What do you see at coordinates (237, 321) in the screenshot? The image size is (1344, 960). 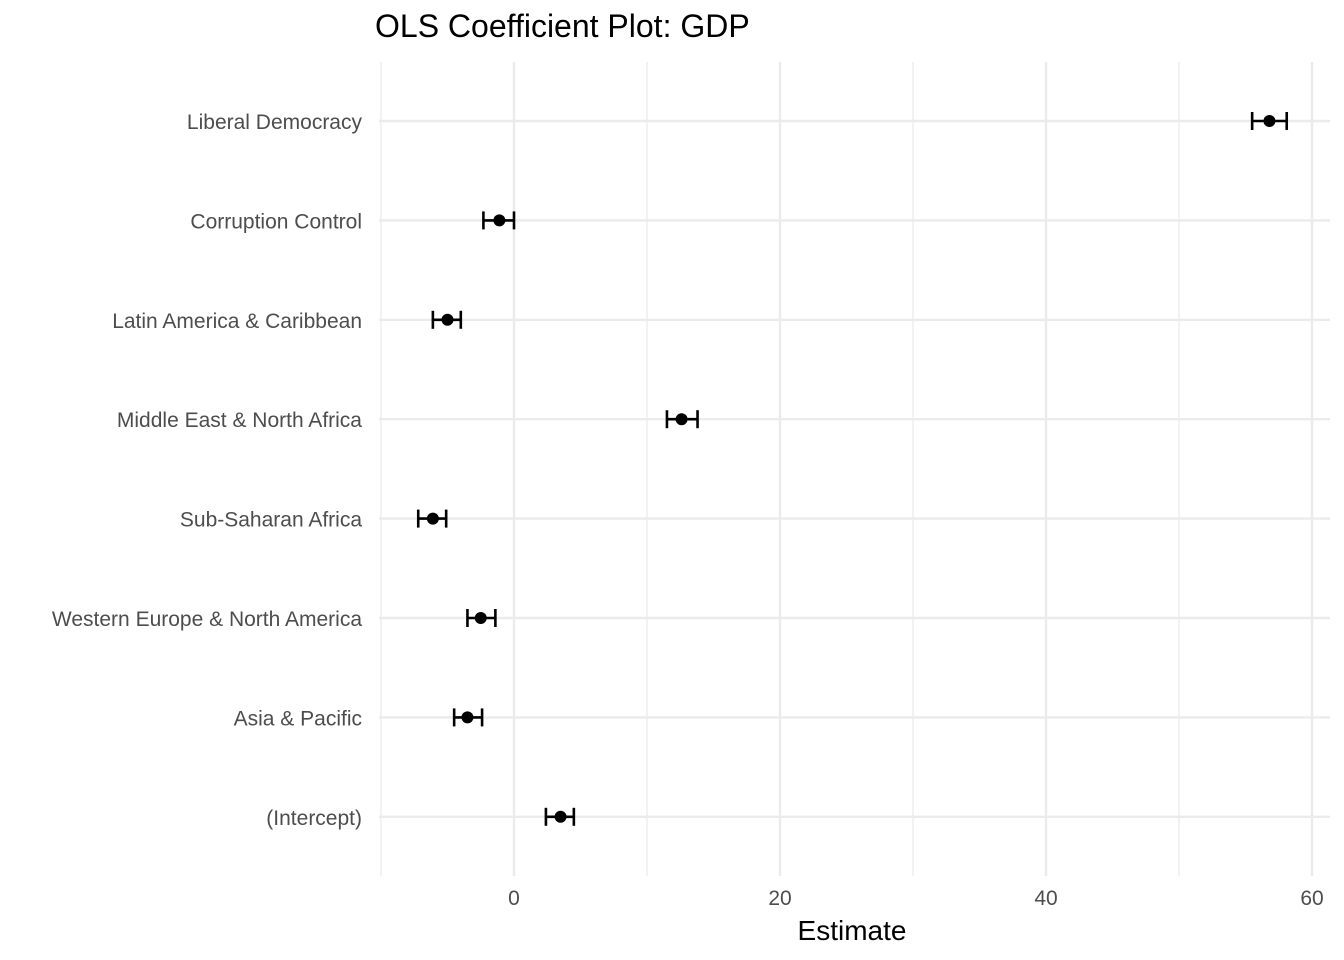 I see `y-tick-label: Latin America & Caribbean` at bounding box center [237, 321].